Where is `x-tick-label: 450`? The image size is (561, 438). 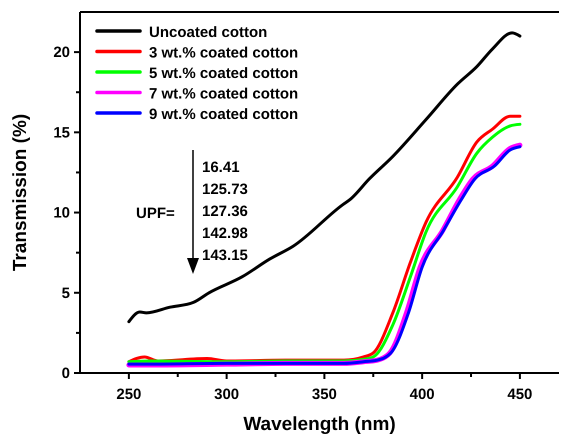
x-tick-label: 450 is located at coordinates (519, 394).